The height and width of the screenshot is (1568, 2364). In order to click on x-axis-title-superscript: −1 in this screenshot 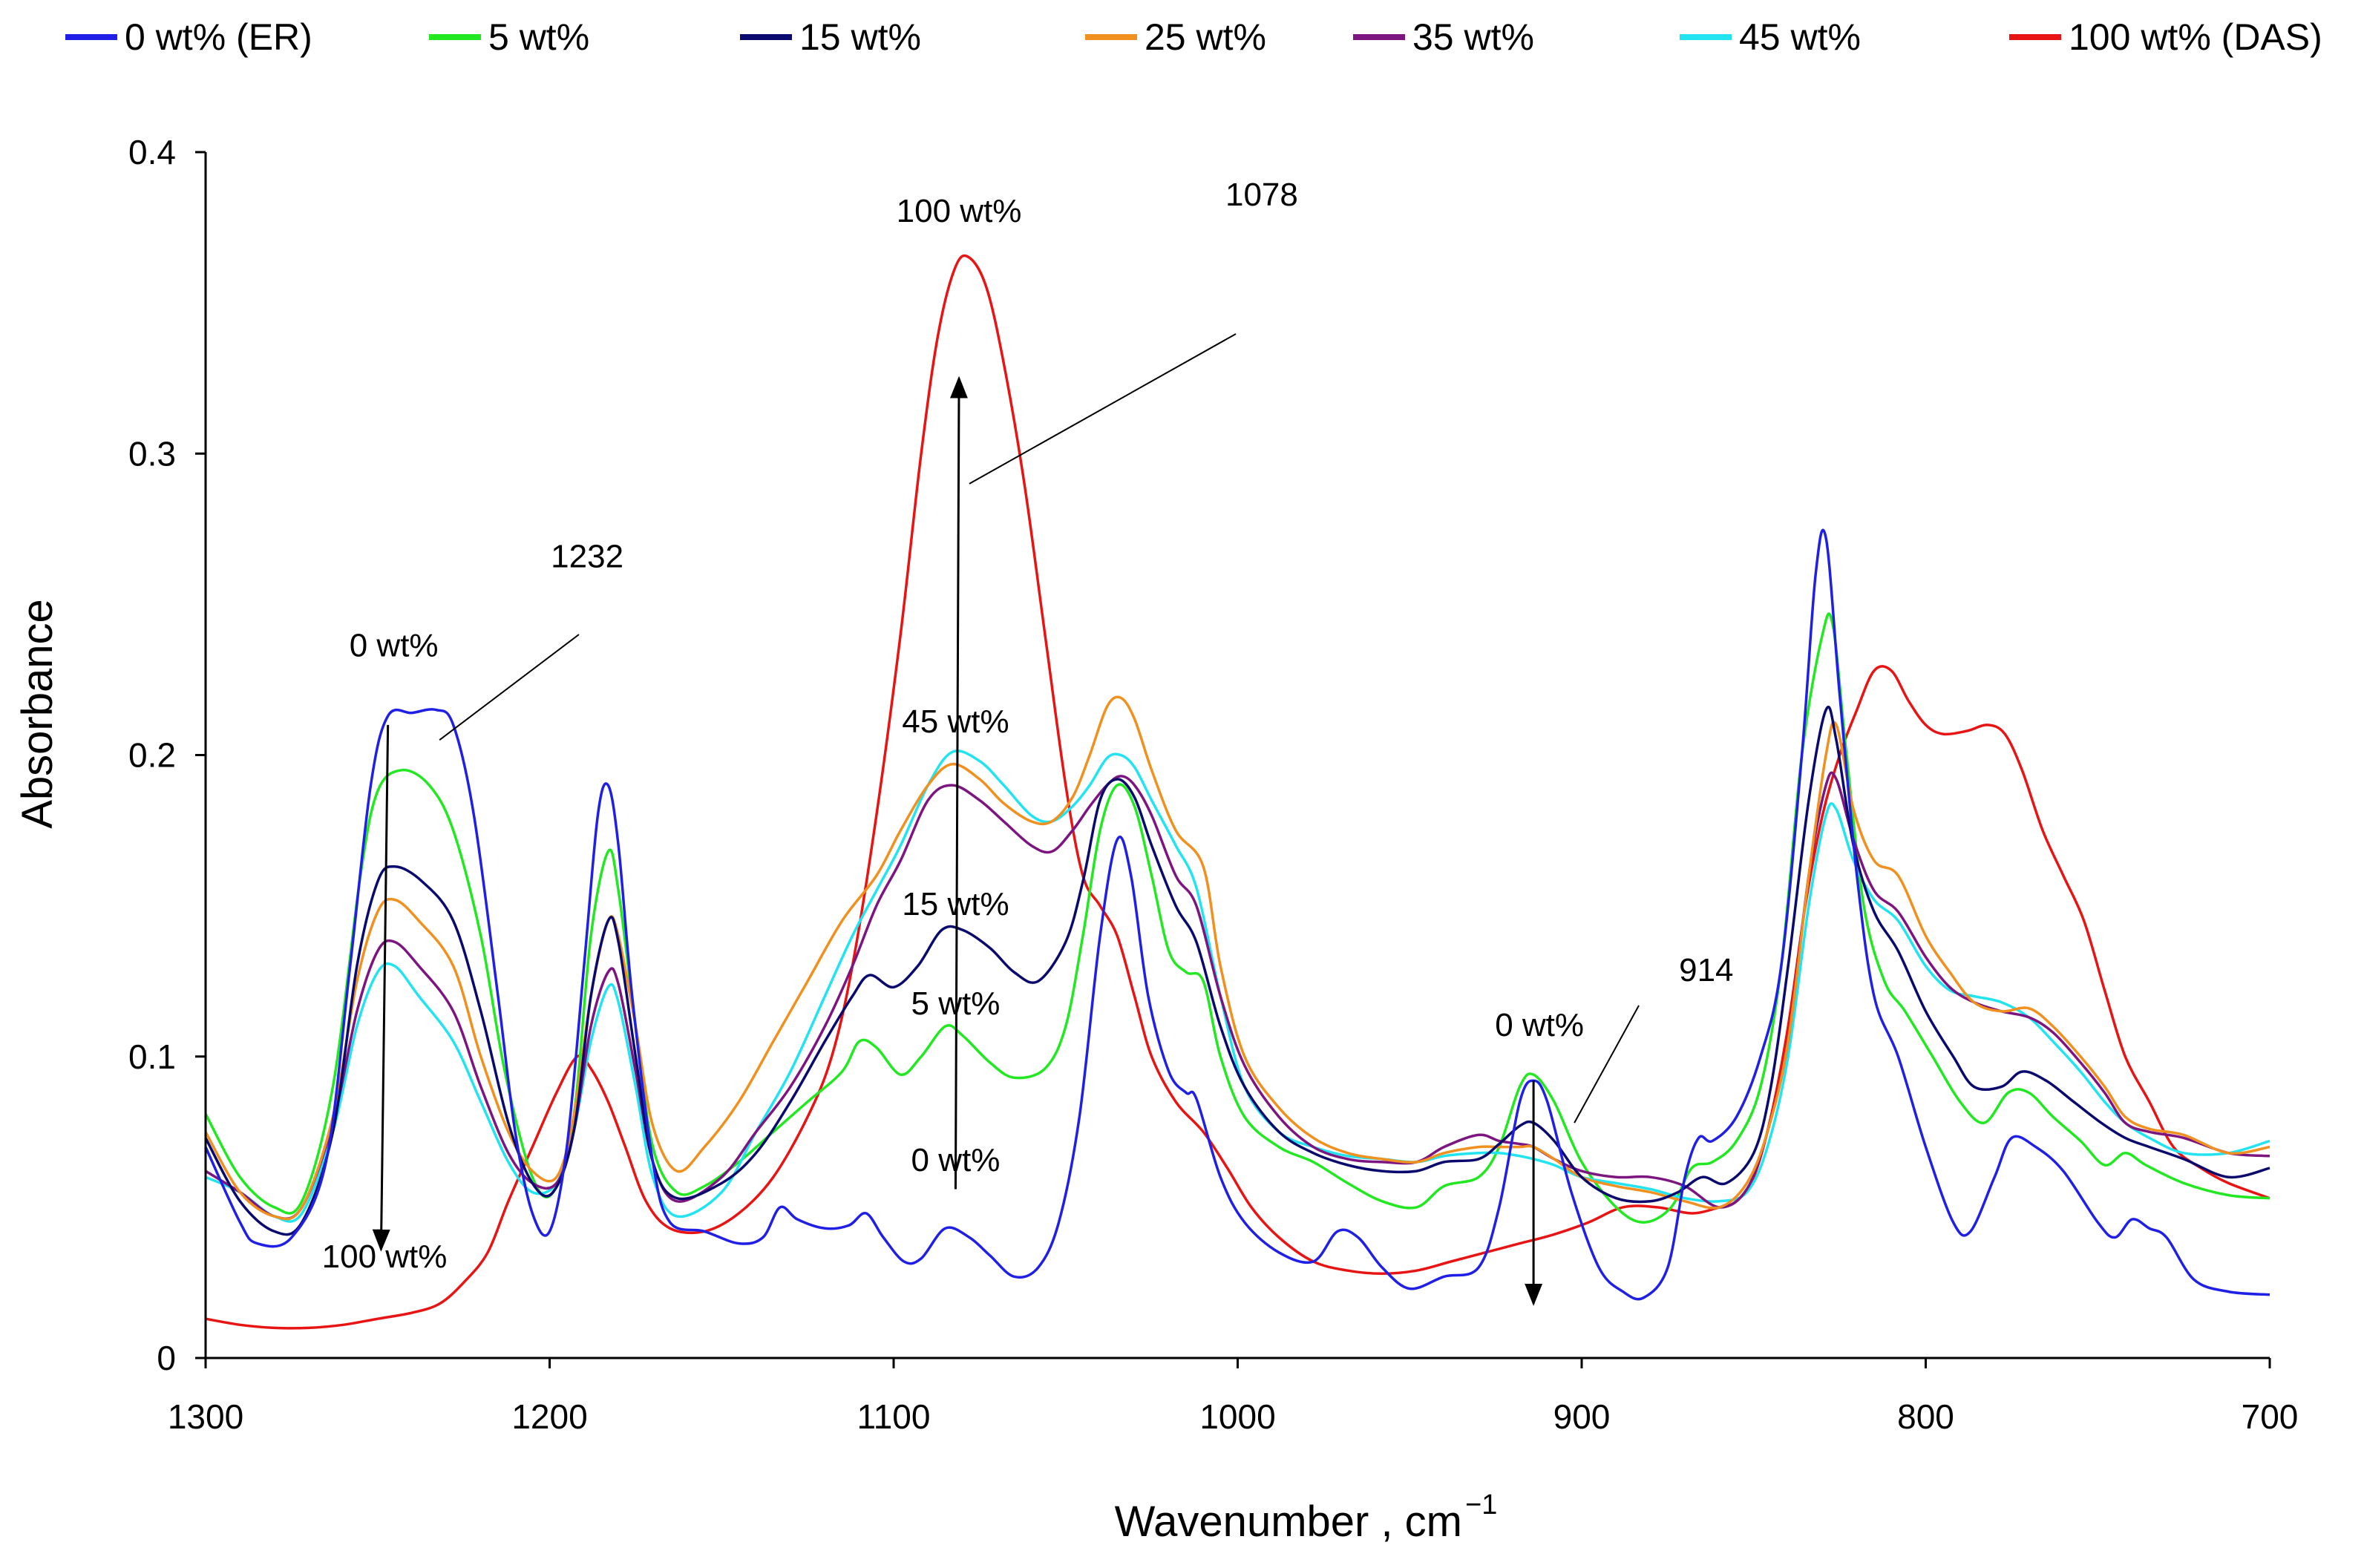, I will do `click(1481, 1505)`.